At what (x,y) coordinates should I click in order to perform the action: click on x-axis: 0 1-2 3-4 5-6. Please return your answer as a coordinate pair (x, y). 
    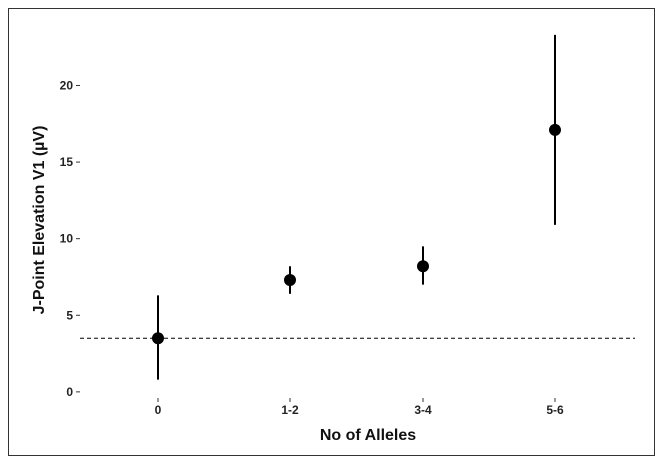
    Looking at the image, I should click on (359, 407).